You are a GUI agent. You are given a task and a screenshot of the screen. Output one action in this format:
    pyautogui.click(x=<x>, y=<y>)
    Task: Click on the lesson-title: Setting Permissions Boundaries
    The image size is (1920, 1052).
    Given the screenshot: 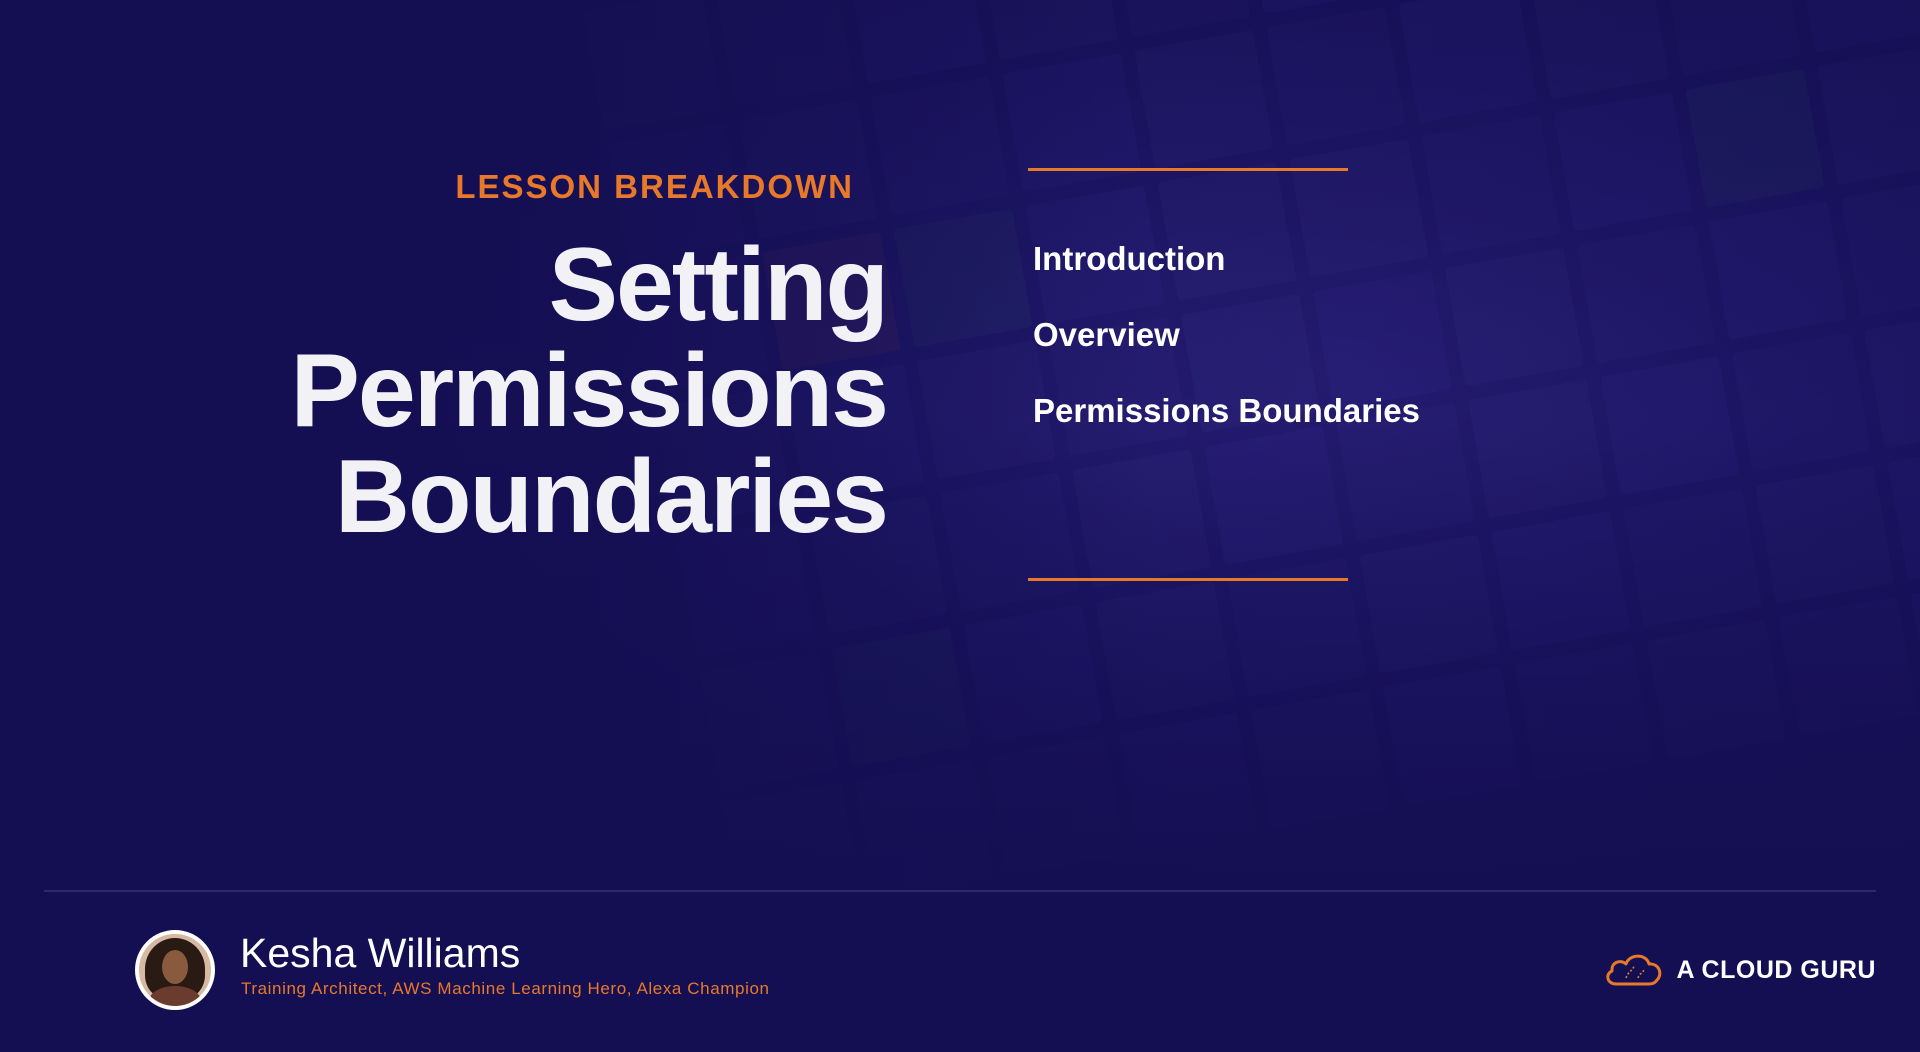 What is the action you would take?
    pyautogui.click(x=528, y=391)
    